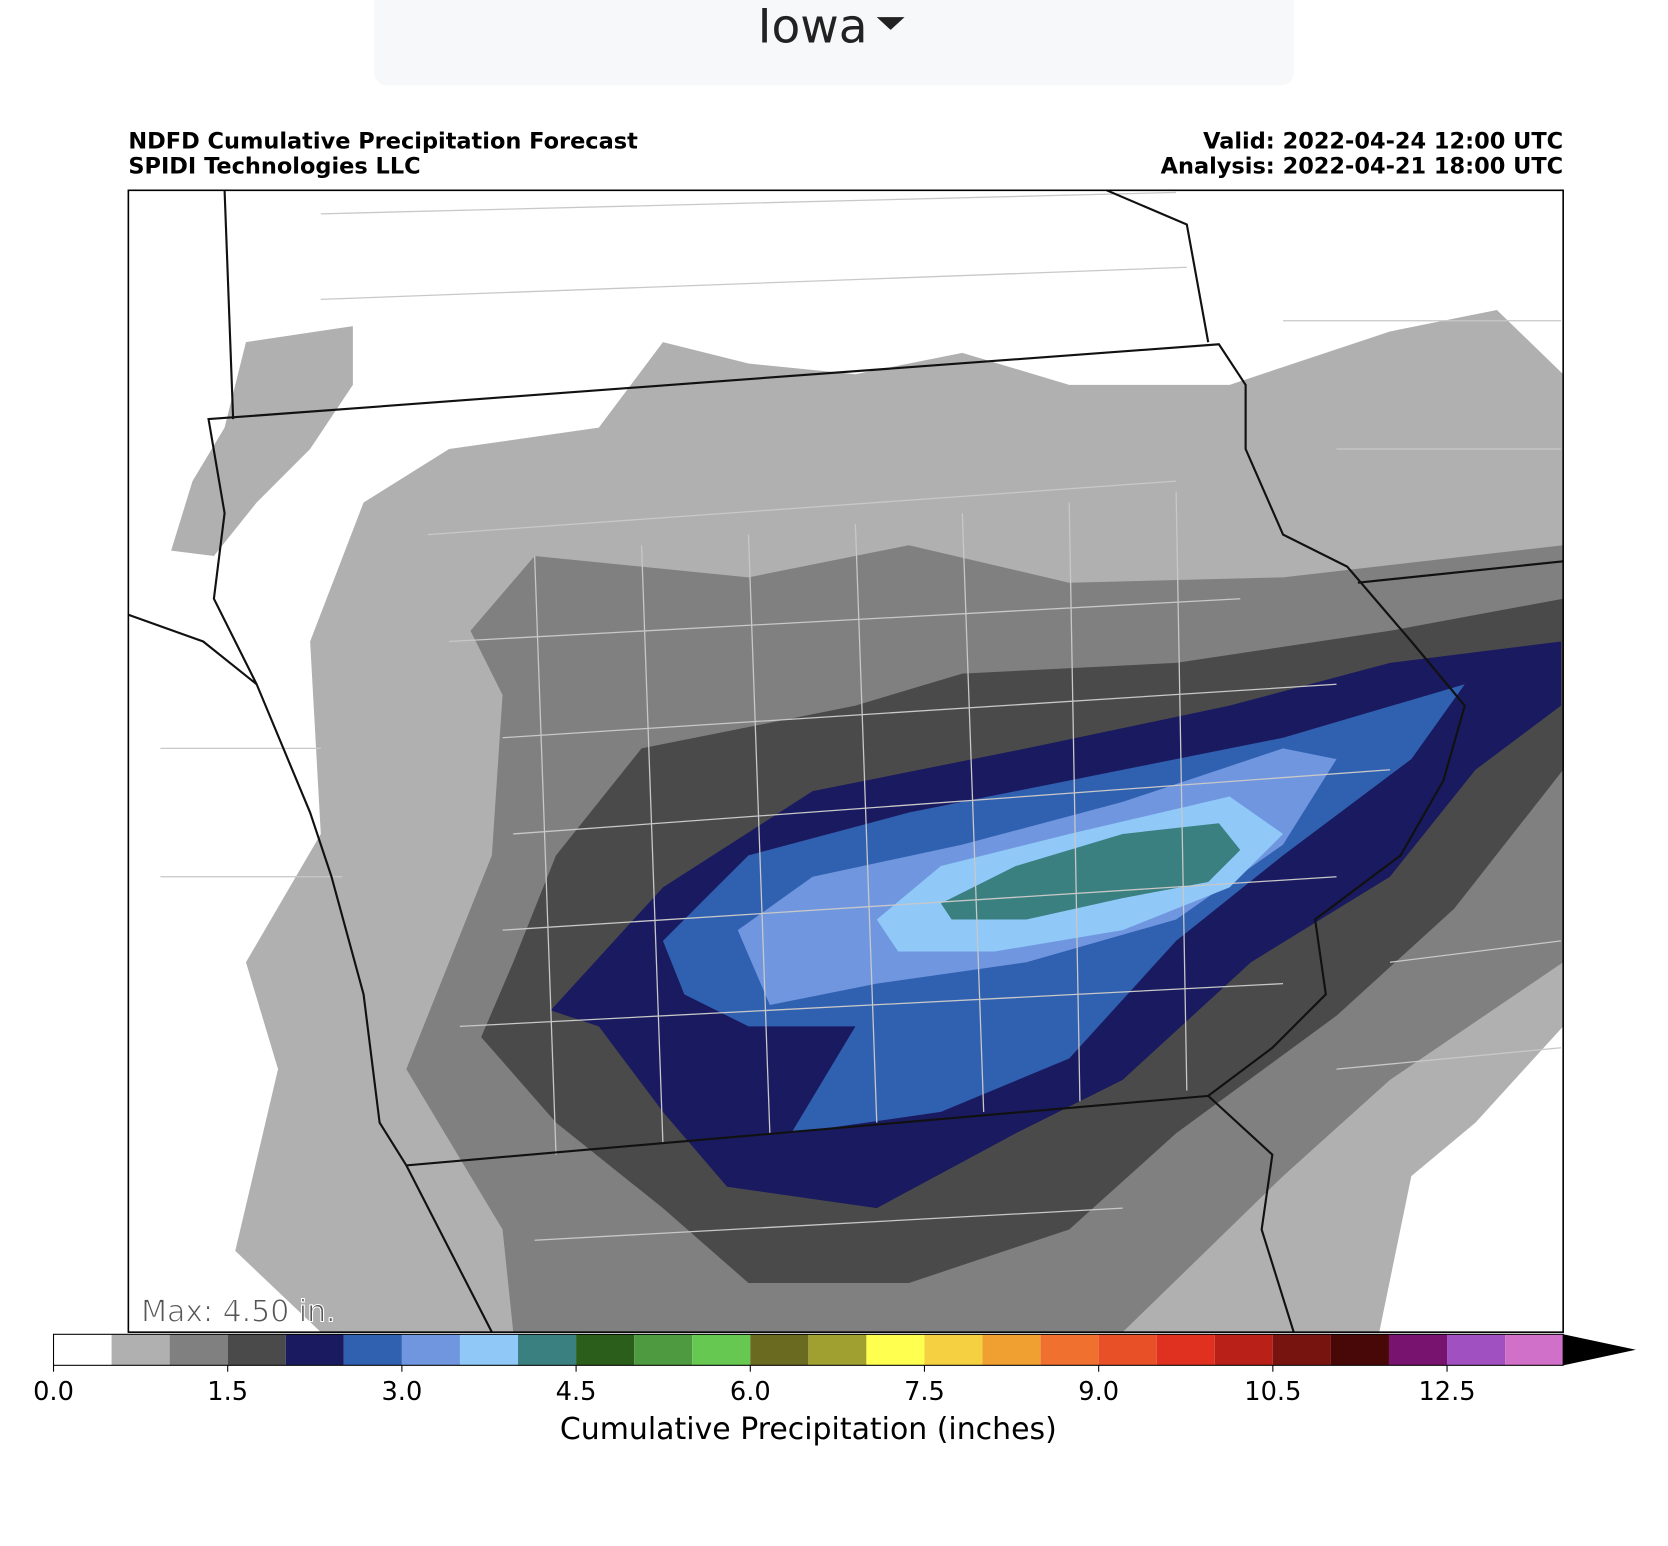  I want to click on analysis-time: Analysis: 2022-04-21 18:00 UTC, so click(1362, 166).